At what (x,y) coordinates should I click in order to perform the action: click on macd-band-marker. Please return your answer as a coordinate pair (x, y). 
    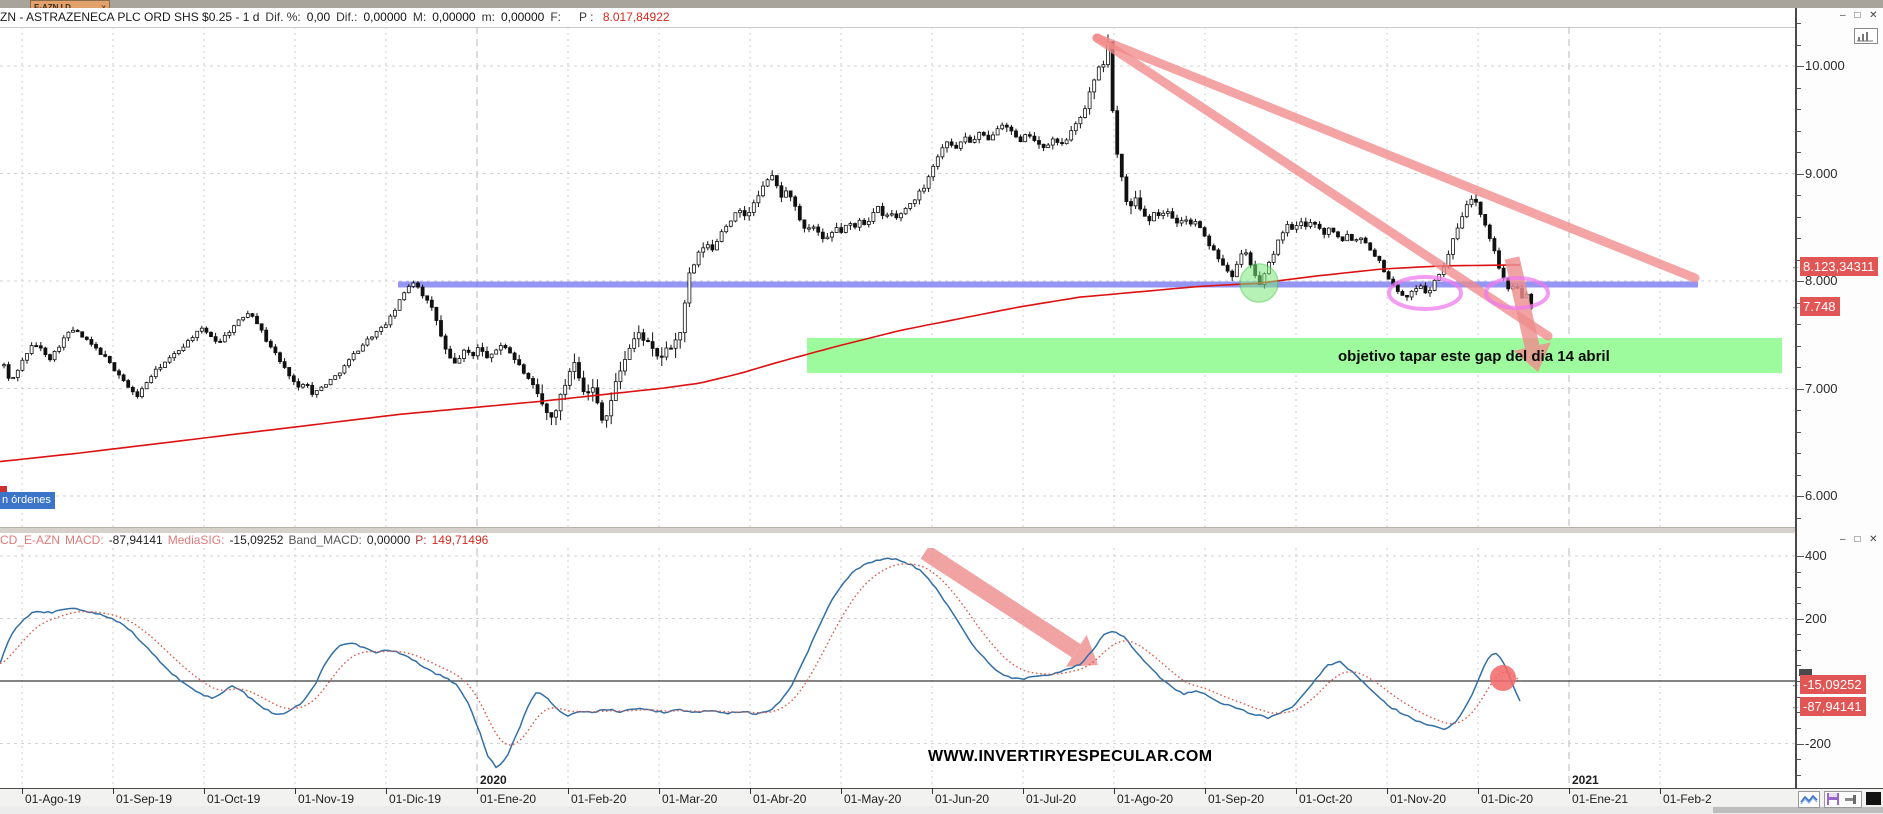
    Looking at the image, I should click on (1805, 672).